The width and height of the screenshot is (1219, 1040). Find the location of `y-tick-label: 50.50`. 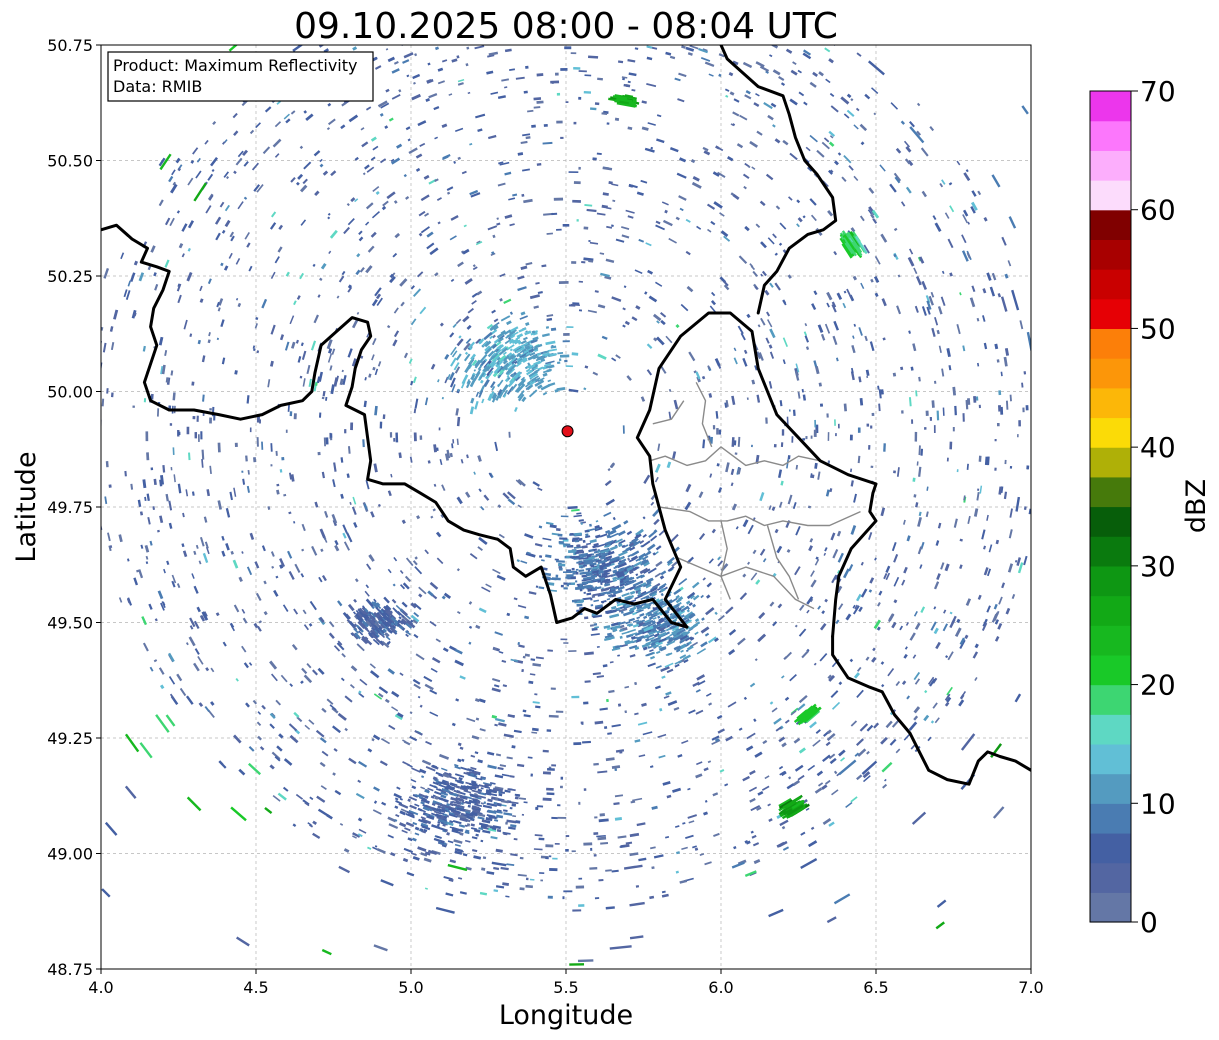

y-tick-label: 50.50 is located at coordinates (70, 161).